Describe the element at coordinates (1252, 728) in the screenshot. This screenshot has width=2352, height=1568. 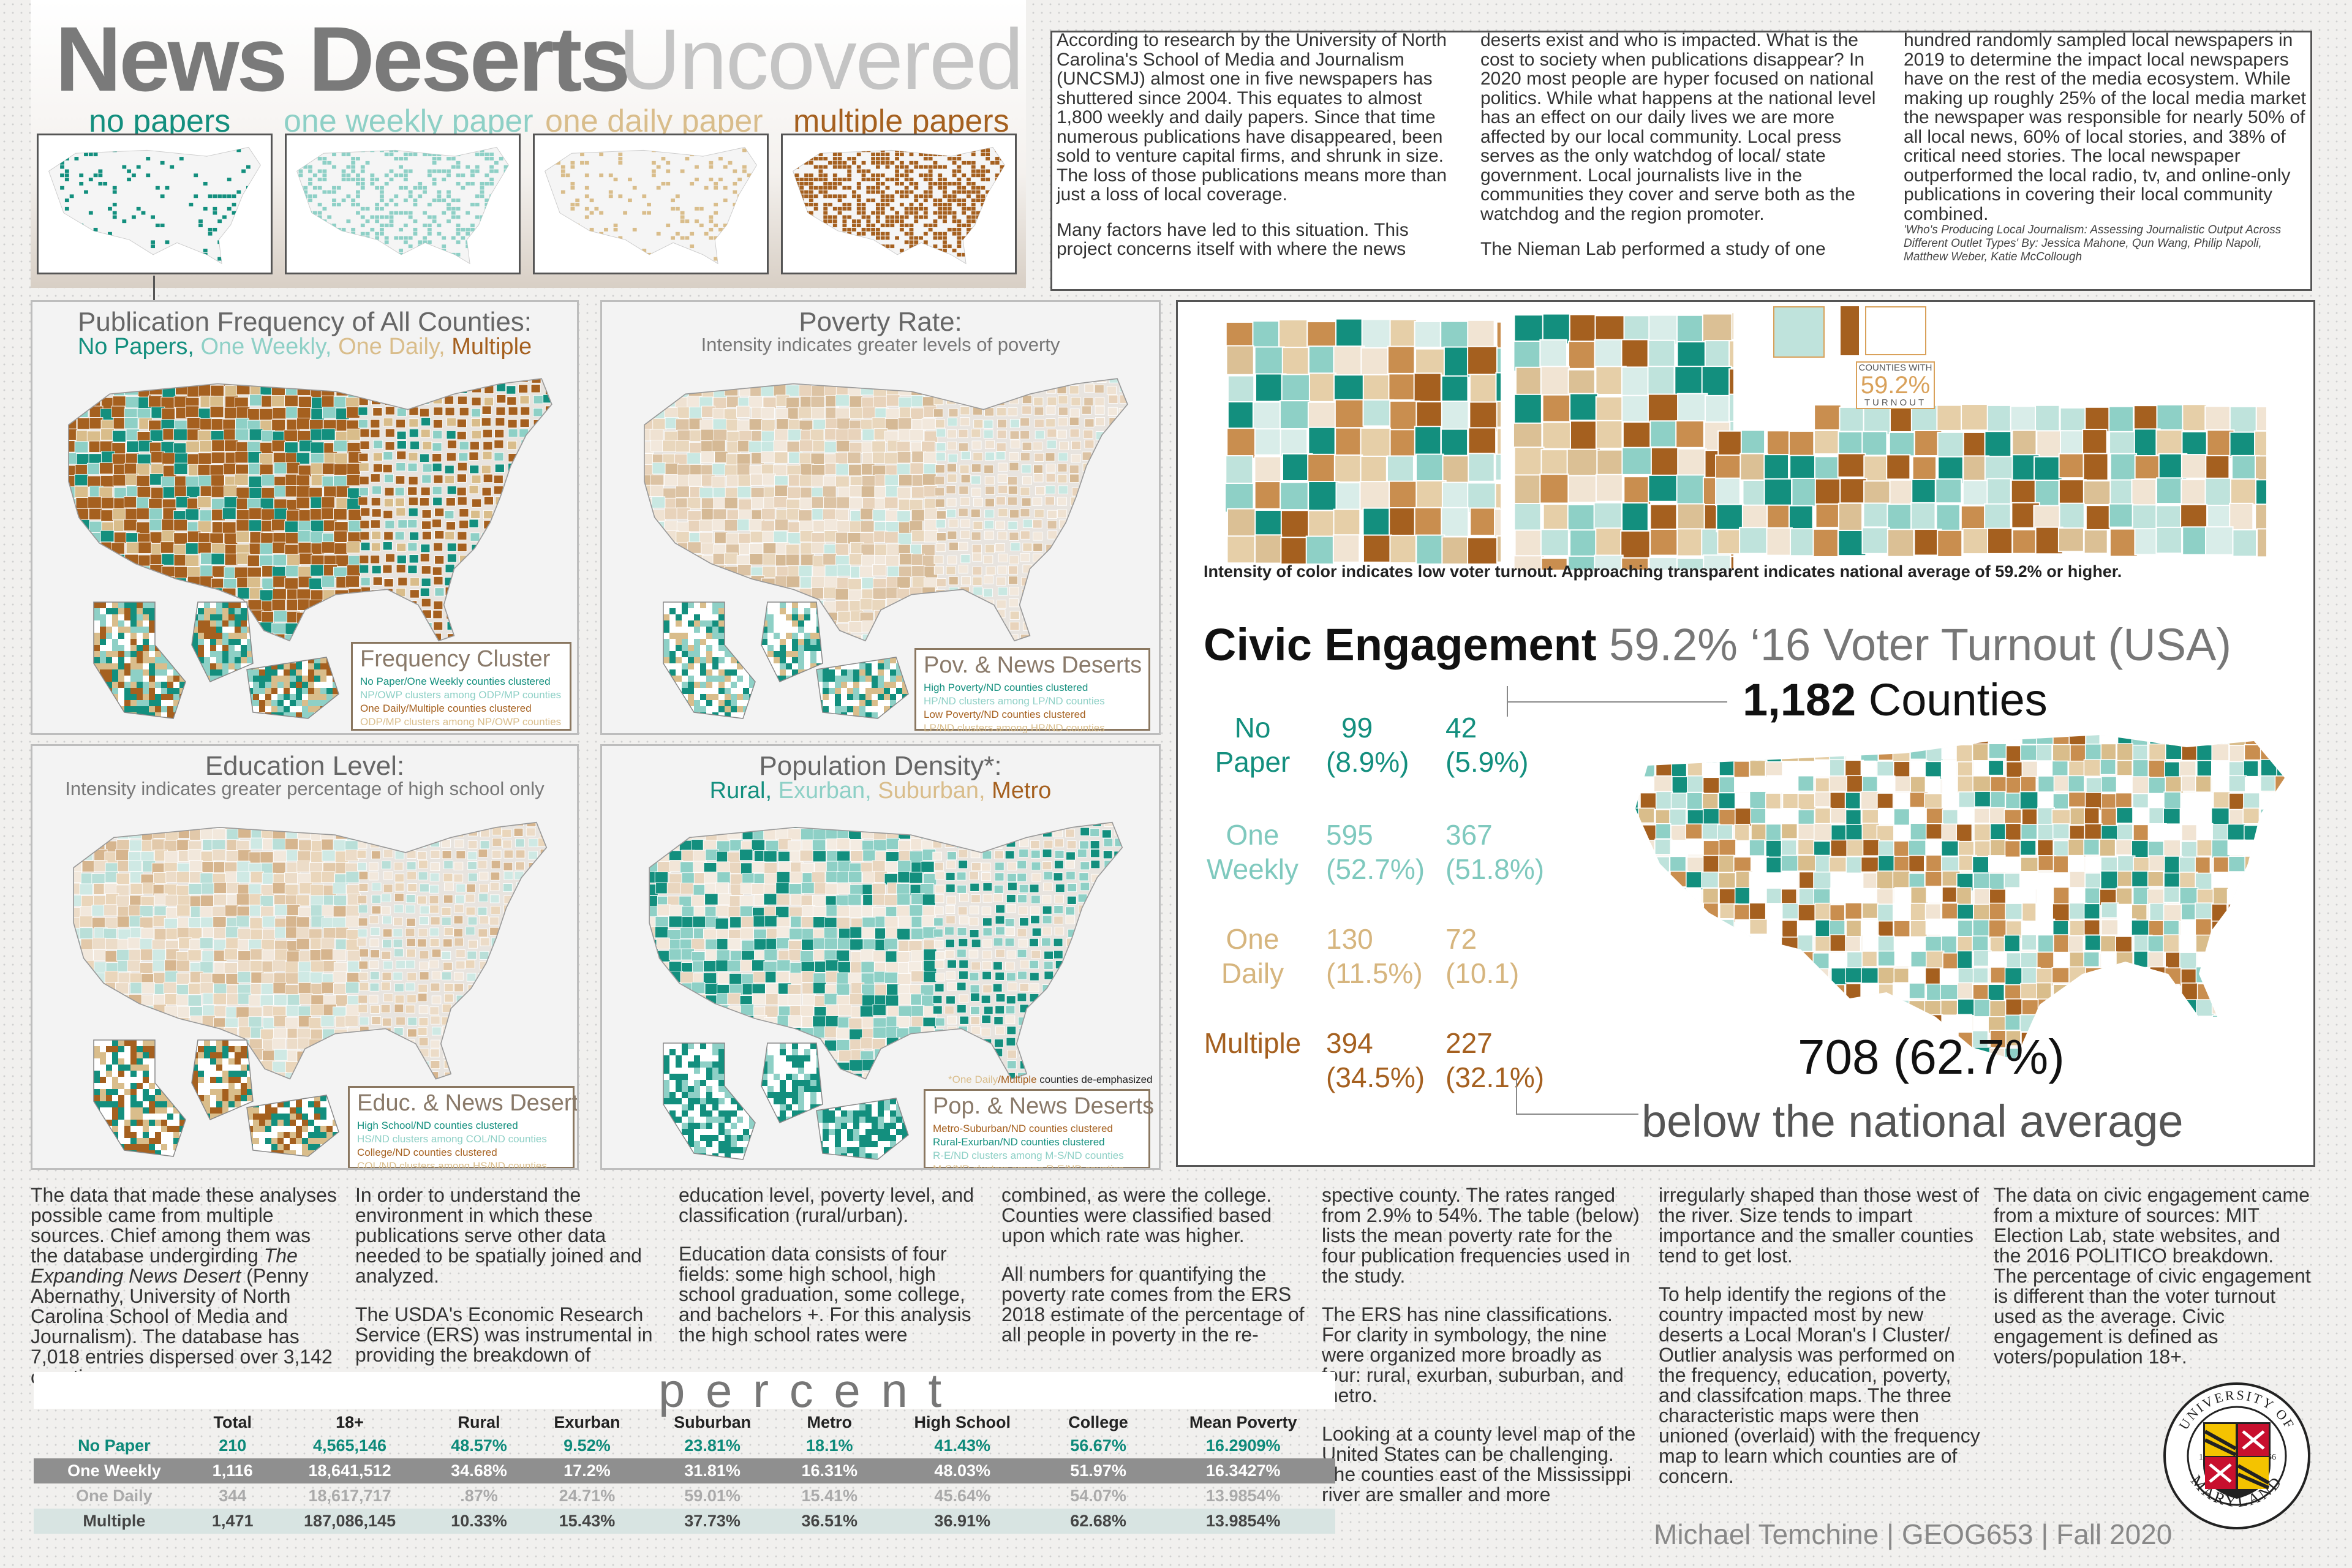
I see `civic-category-line: No` at that location.